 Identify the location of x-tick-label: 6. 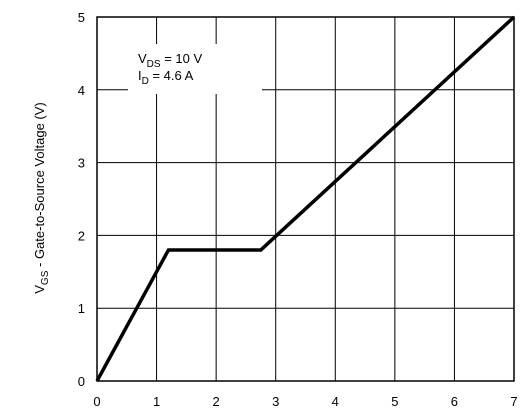
(454, 401).